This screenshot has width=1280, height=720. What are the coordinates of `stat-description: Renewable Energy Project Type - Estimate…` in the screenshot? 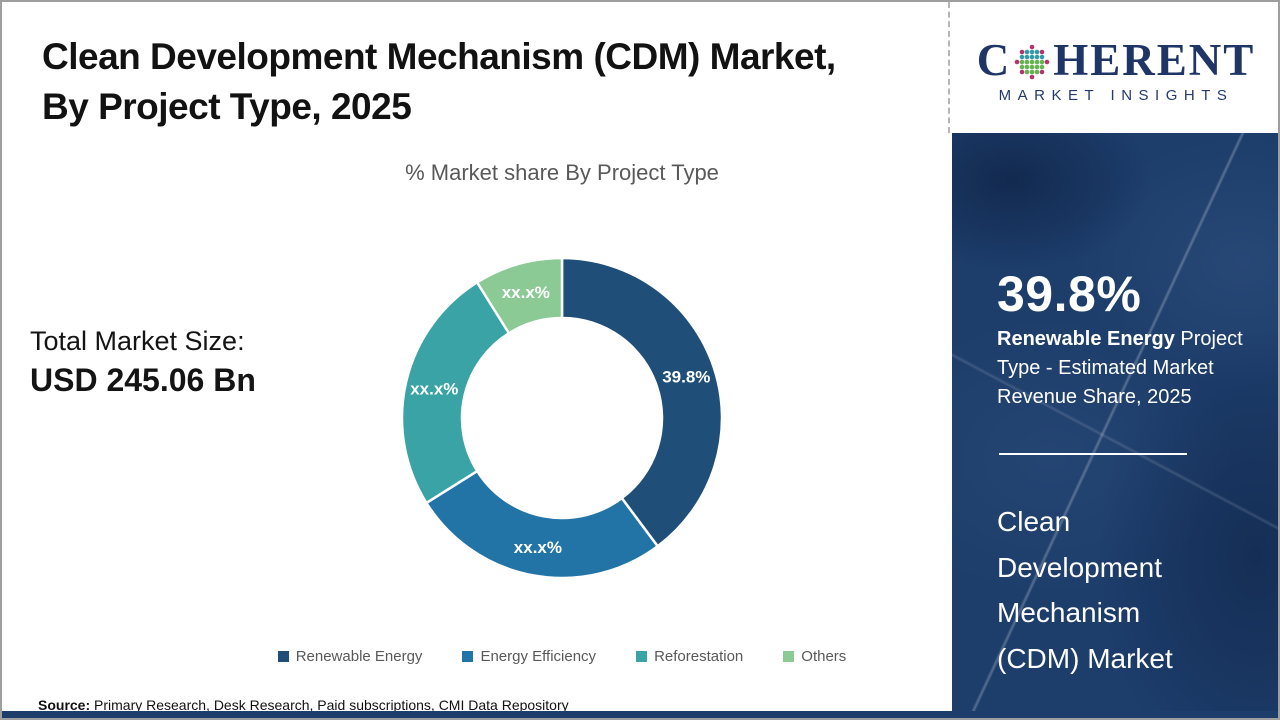 It's located at (1130, 368).